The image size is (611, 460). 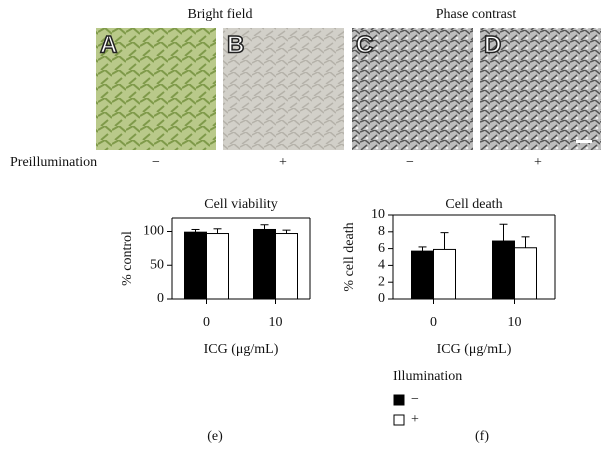 I want to click on y-tick-label: 4, so click(x=381, y=265).